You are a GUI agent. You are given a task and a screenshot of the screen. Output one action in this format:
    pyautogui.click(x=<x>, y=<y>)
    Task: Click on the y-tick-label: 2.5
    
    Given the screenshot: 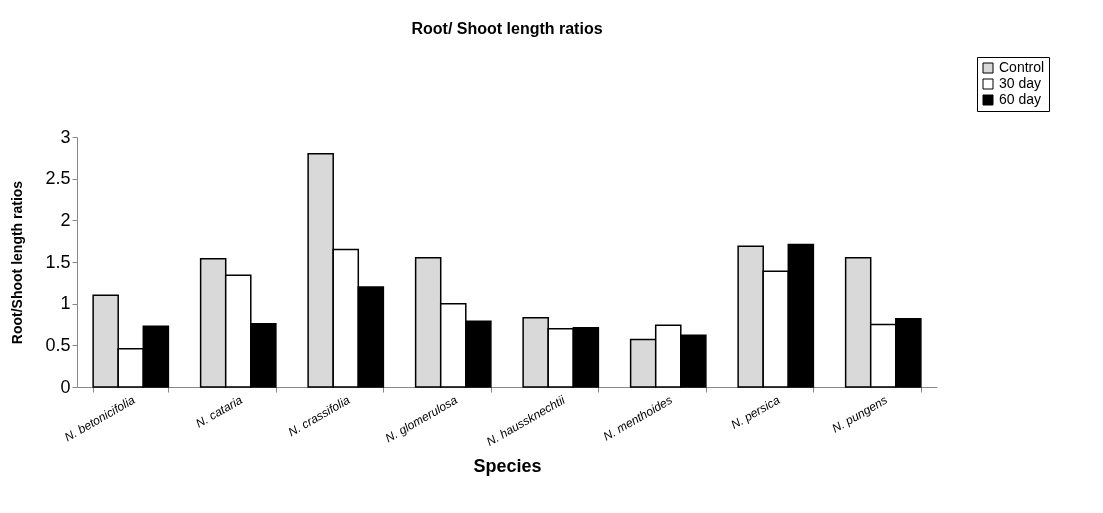 What is the action you would take?
    pyautogui.click(x=58, y=178)
    